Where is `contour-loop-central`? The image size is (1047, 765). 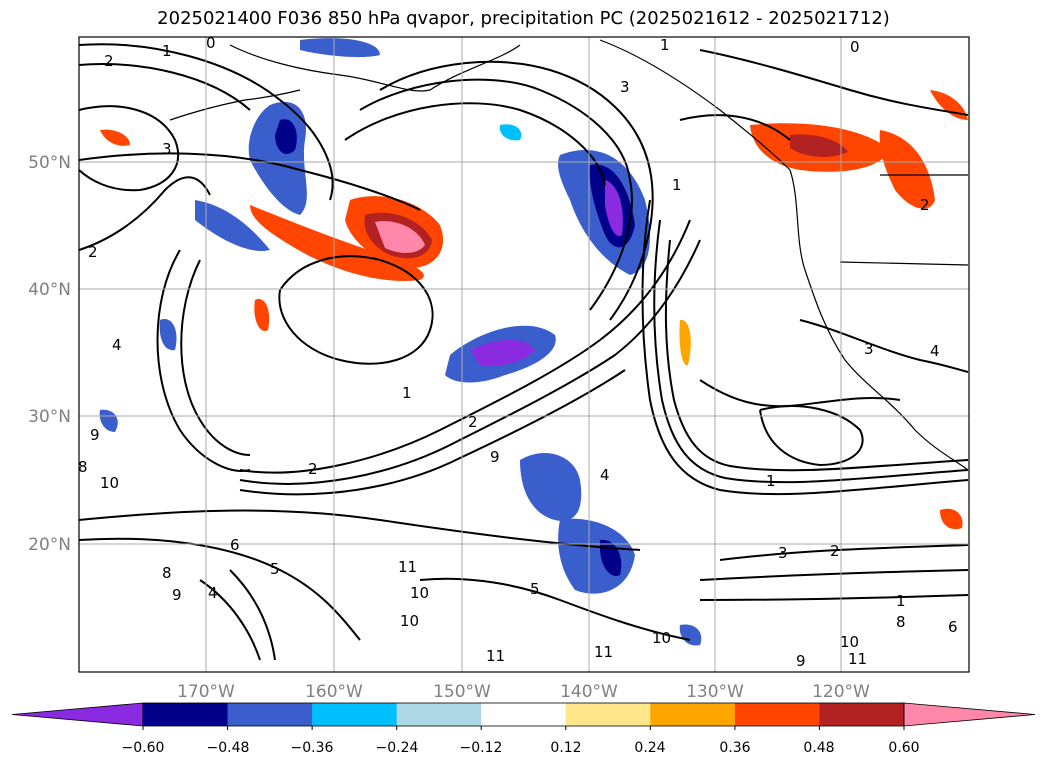
contour-loop-central is located at coordinates (356, 310).